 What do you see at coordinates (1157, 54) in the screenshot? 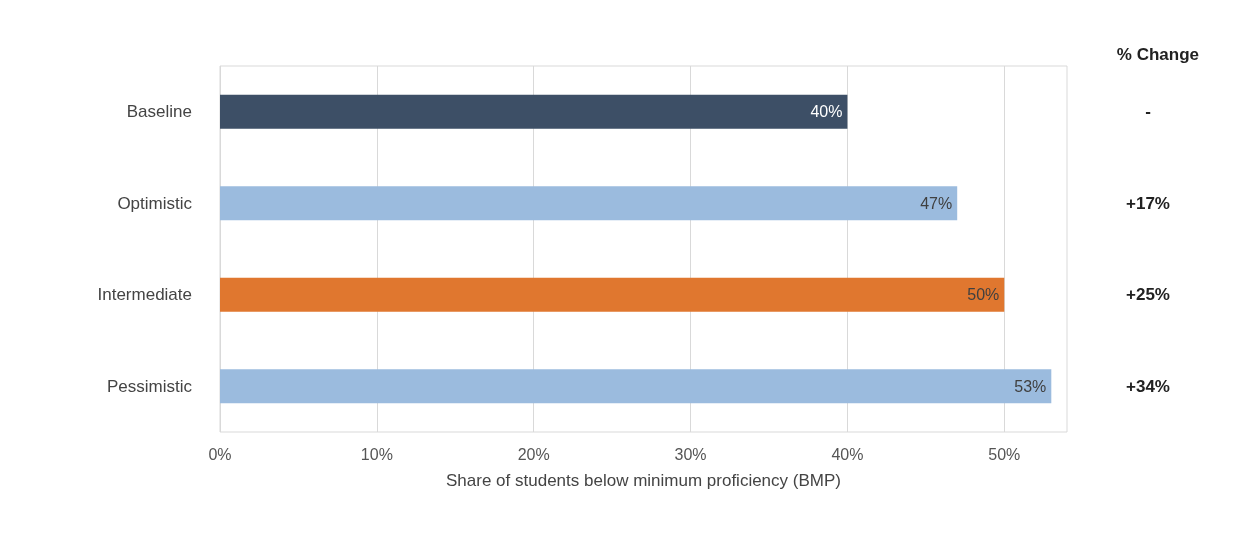
I see `text: % Change` at bounding box center [1157, 54].